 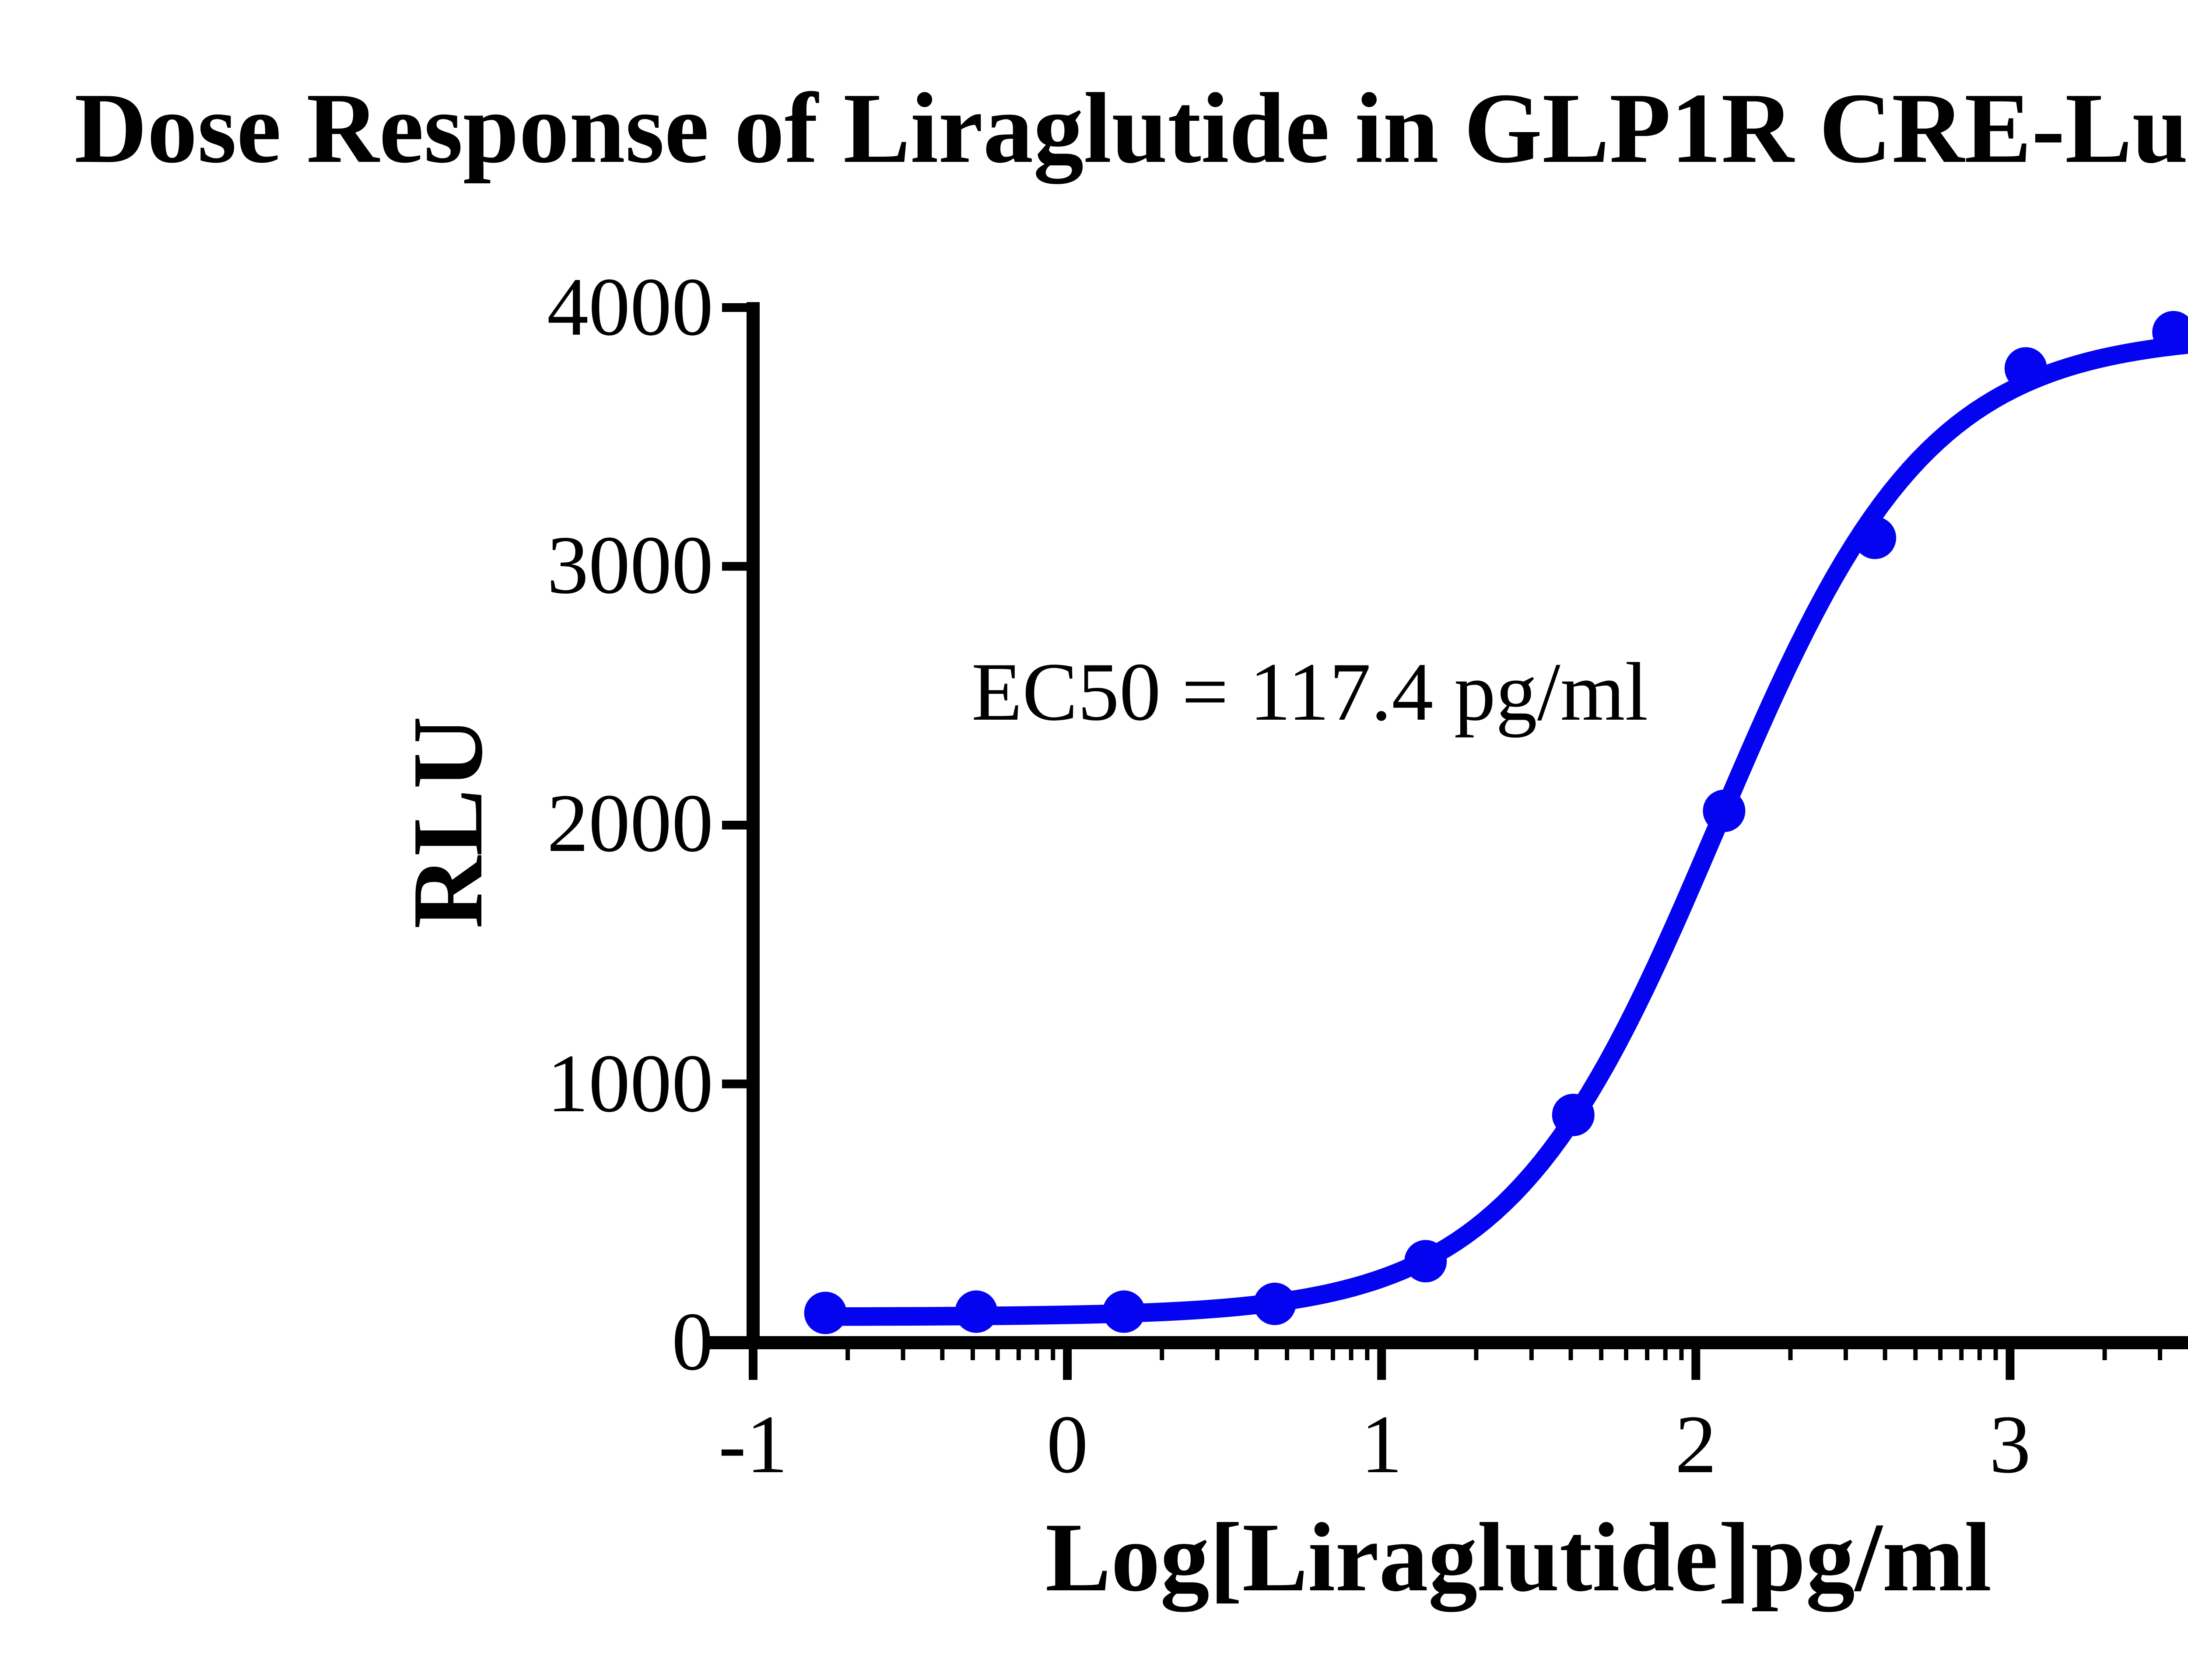 I want to click on y-tick-label: 1000, so click(x=630, y=1084).